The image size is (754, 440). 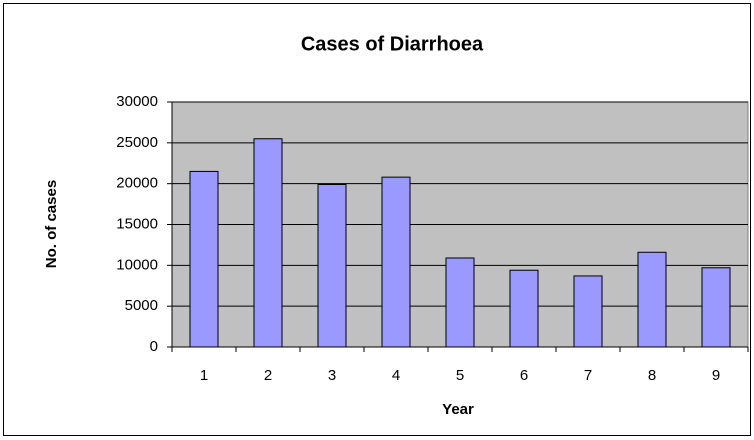 What do you see at coordinates (137, 142) in the screenshot?
I see `y-tick-label: 25000` at bounding box center [137, 142].